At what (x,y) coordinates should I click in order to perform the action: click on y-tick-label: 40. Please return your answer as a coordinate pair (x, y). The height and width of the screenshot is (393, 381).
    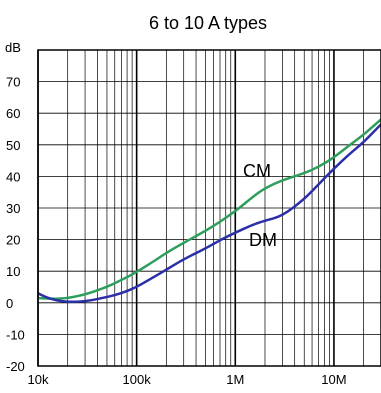
    Looking at the image, I should click on (13, 176).